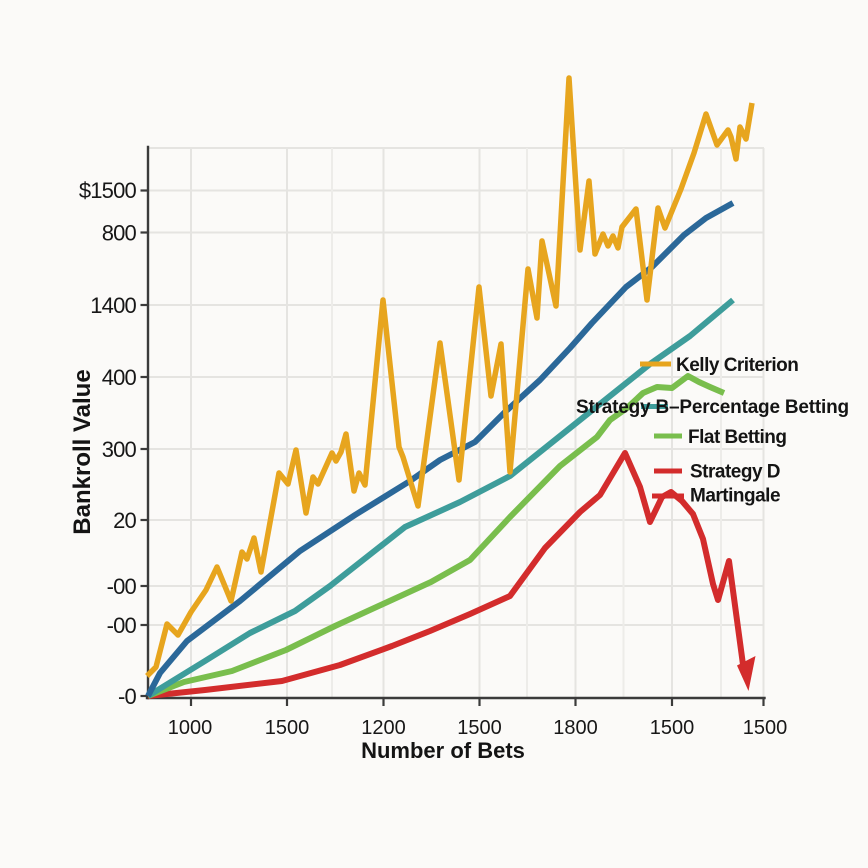  Describe the element at coordinates (119, 377) in the screenshot. I see `svg-text: 400` at that location.